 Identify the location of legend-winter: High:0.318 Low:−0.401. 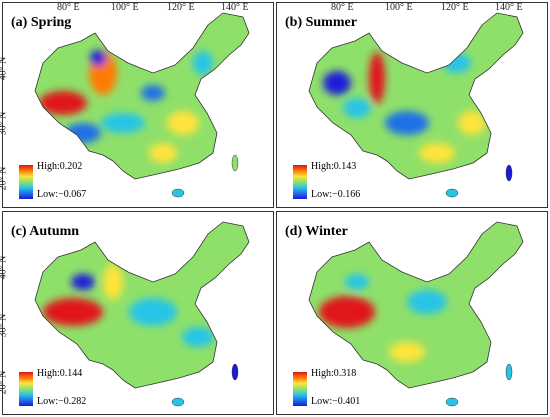
(343, 390).